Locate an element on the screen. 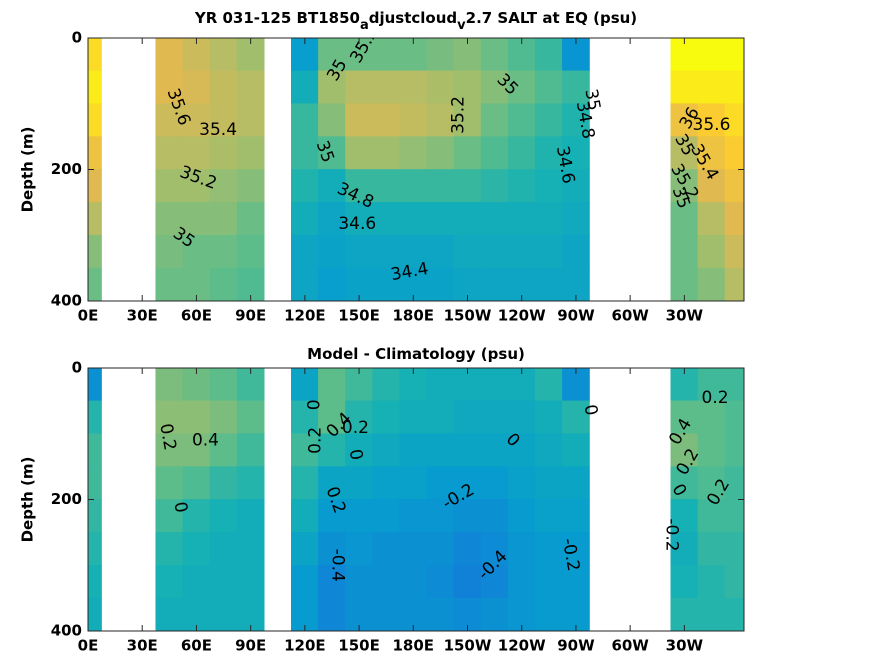 This screenshot has height=656, width=875. contour-label: 35 is located at coordinates (591, 99).